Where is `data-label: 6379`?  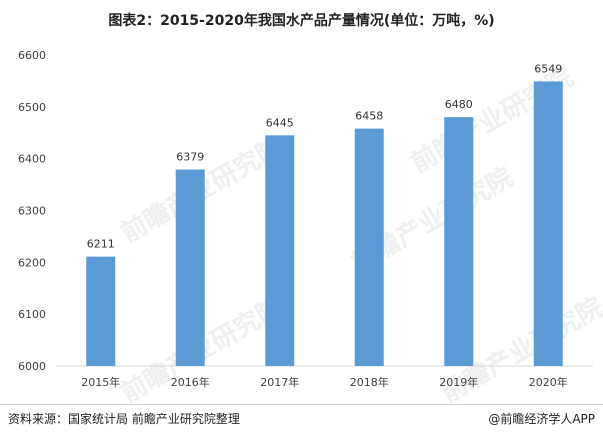
data-label: 6379 is located at coordinates (190, 157).